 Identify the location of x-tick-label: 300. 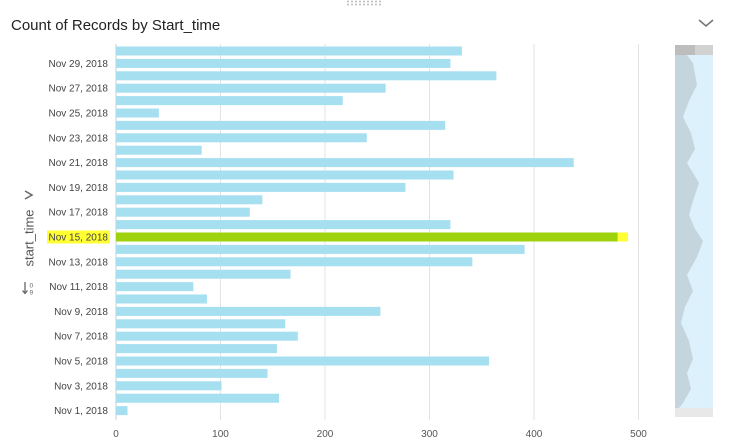
(429, 434).